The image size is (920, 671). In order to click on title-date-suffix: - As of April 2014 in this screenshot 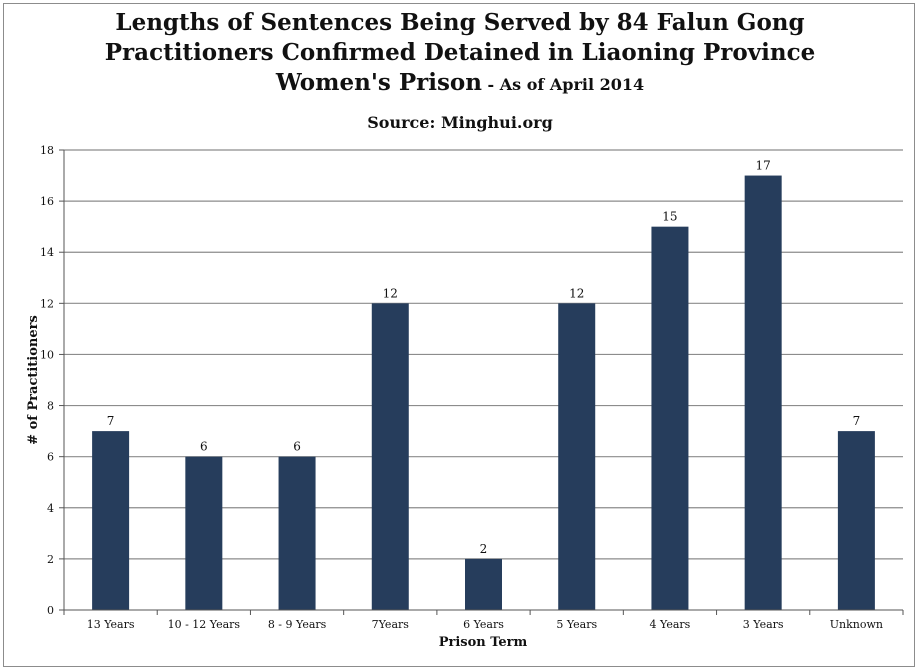, I will do `click(563, 84)`.